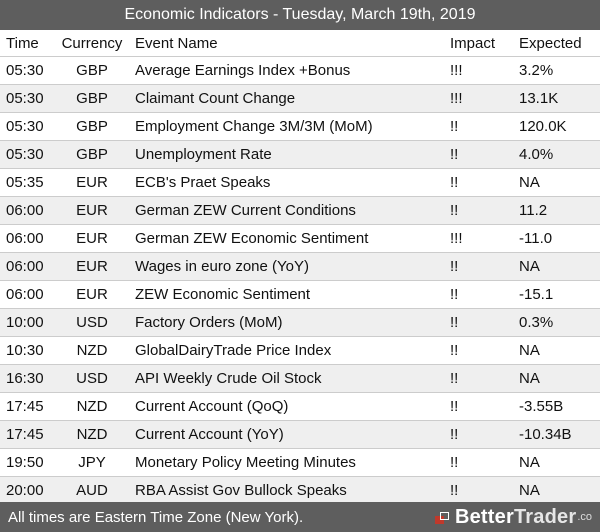 Image resolution: width=600 pixels, height=532 pixels. What do you see at coordinates (22, 43) in the screenshot?
I see `column-time: Time` at bounding box center [22, 43].